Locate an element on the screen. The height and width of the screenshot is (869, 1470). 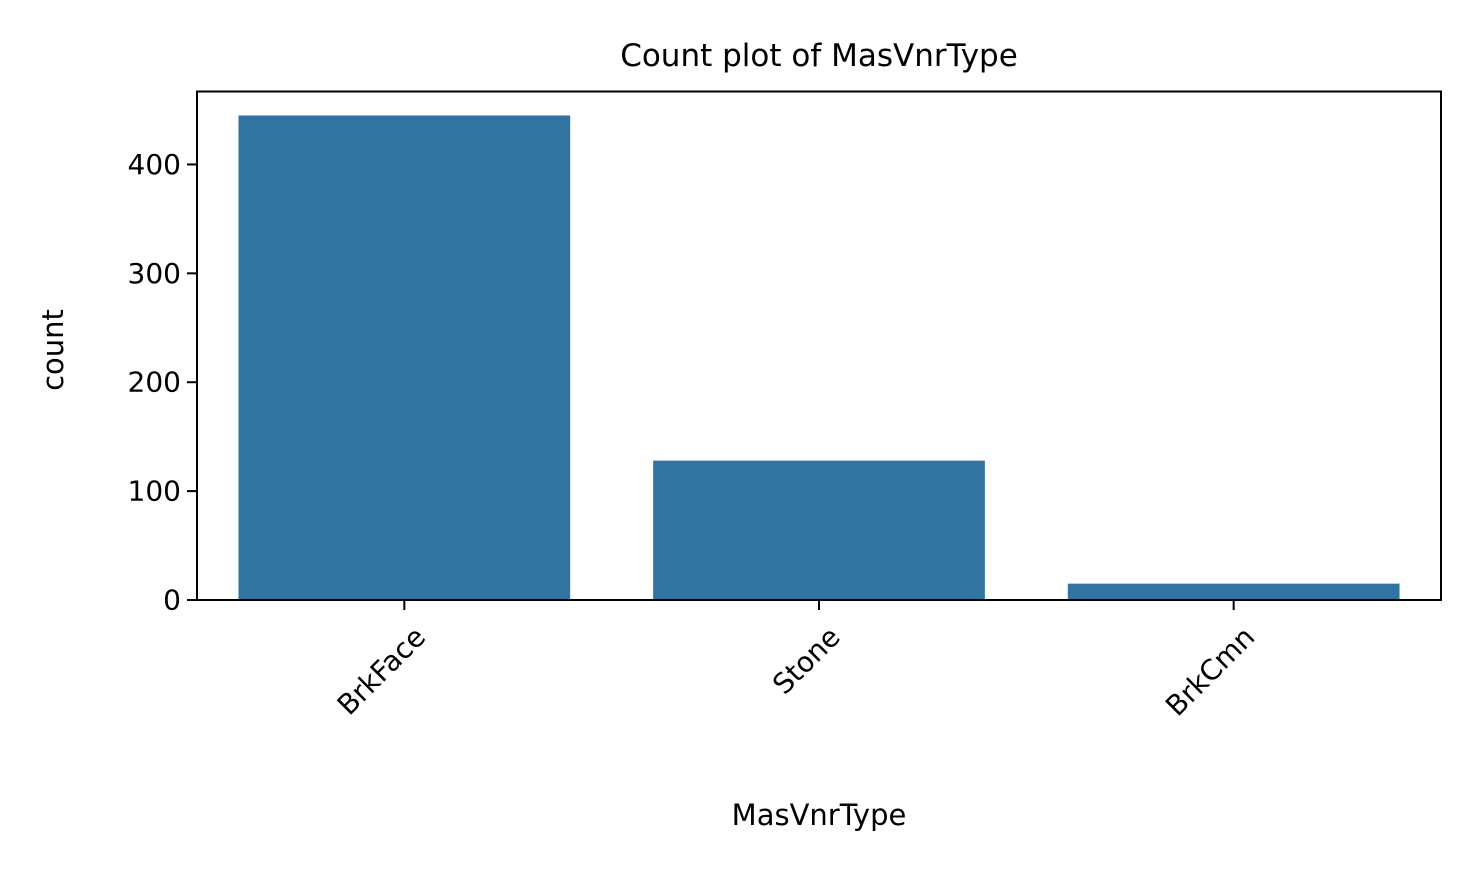
bar-brkface is located at coordinates (404, 358).